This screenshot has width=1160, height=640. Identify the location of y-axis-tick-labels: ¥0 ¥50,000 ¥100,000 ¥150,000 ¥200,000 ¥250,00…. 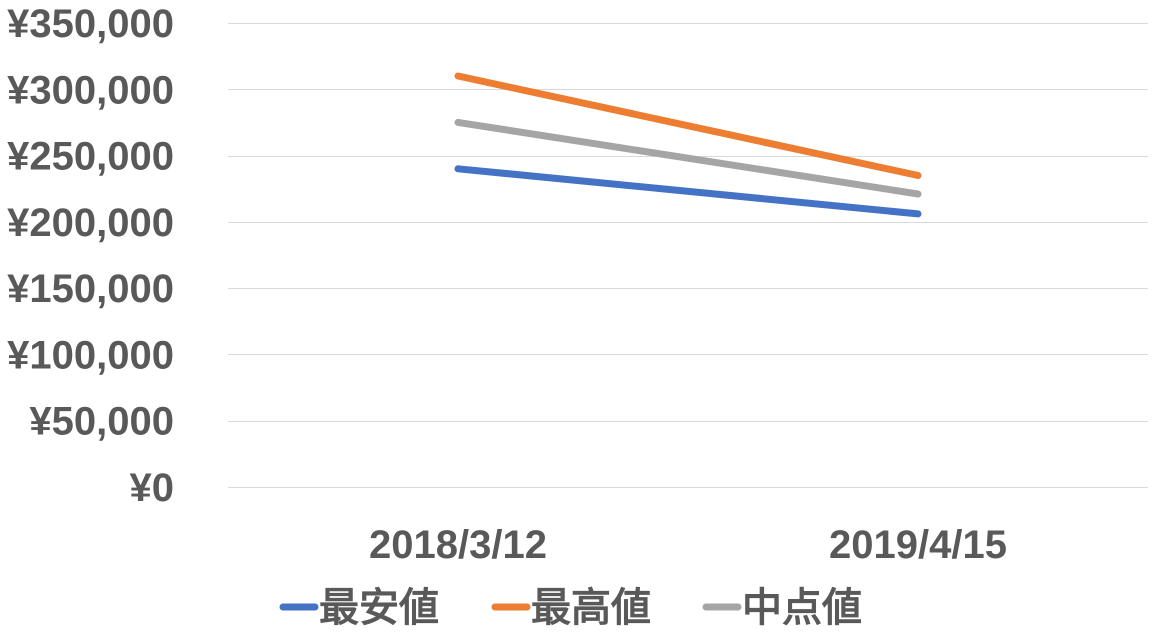
(90, 256).